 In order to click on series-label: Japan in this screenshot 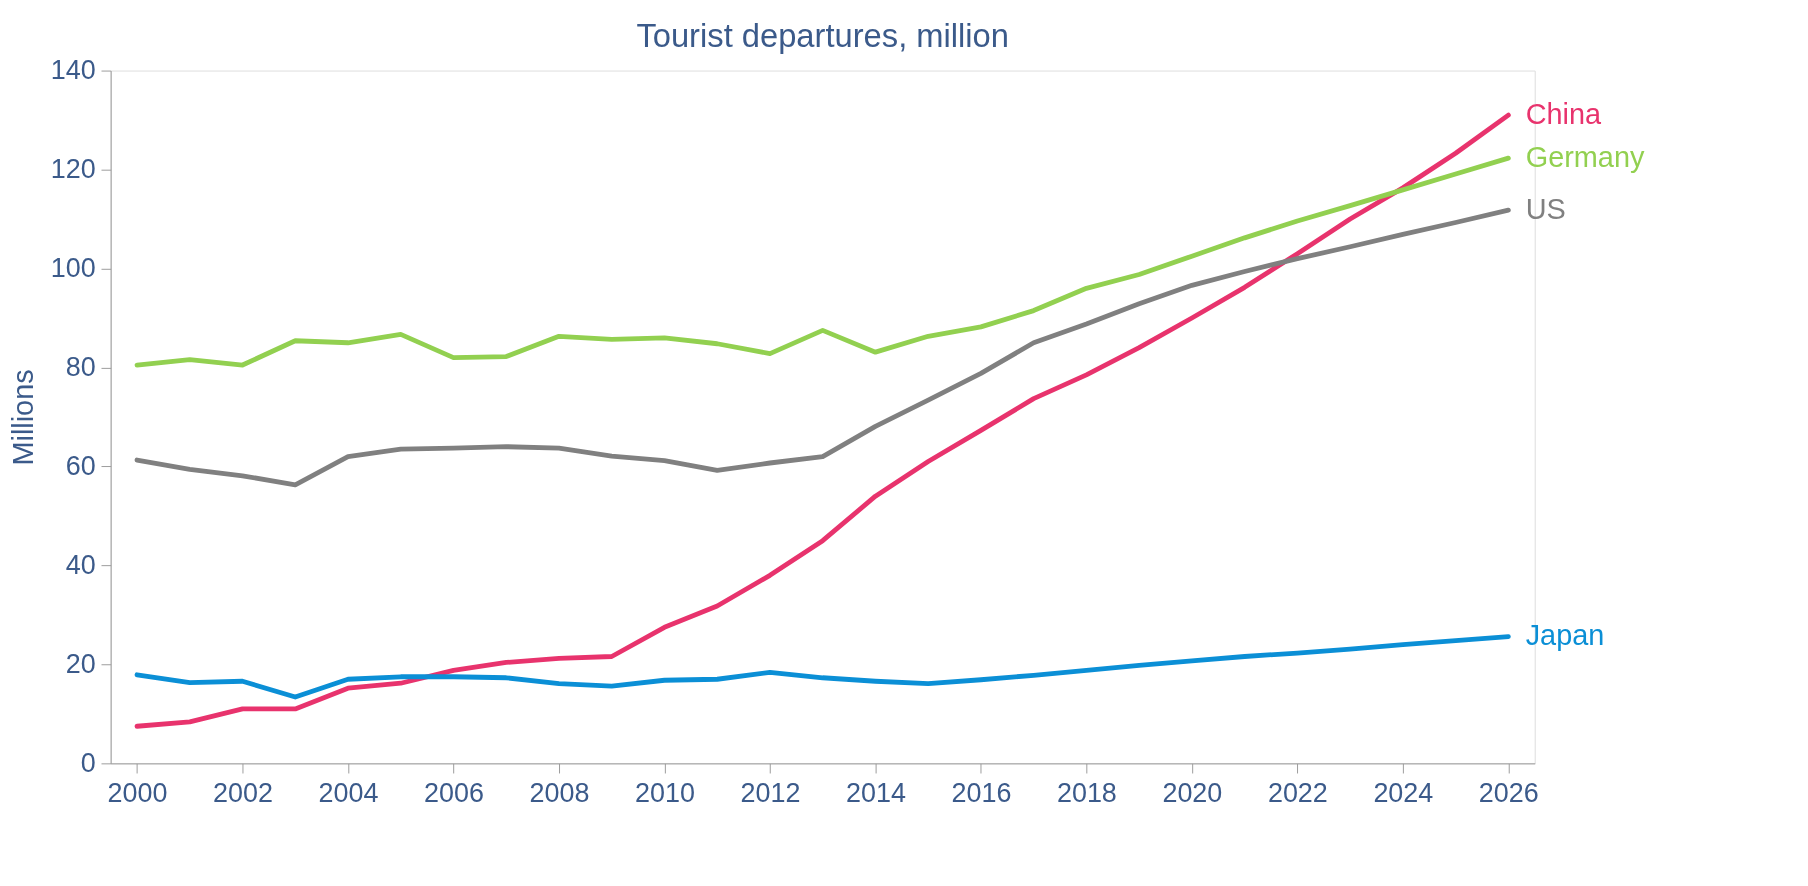, I will do `click(1565, 635)`.